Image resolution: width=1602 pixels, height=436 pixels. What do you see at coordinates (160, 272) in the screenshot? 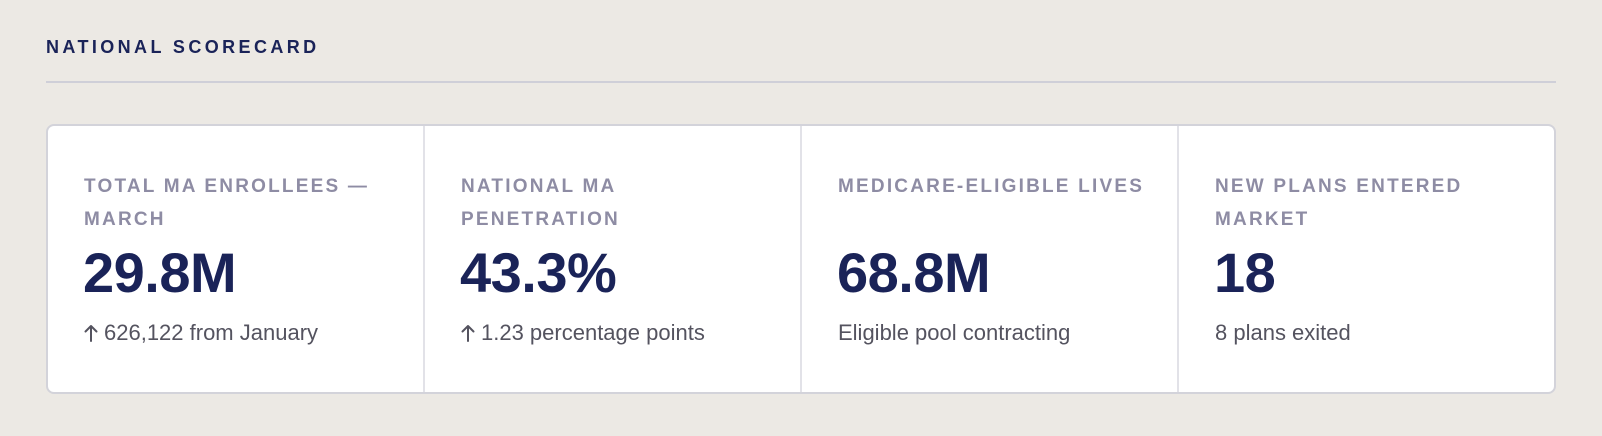
I see `kpi-value: 29.8M` at bounding box center [160, 272].